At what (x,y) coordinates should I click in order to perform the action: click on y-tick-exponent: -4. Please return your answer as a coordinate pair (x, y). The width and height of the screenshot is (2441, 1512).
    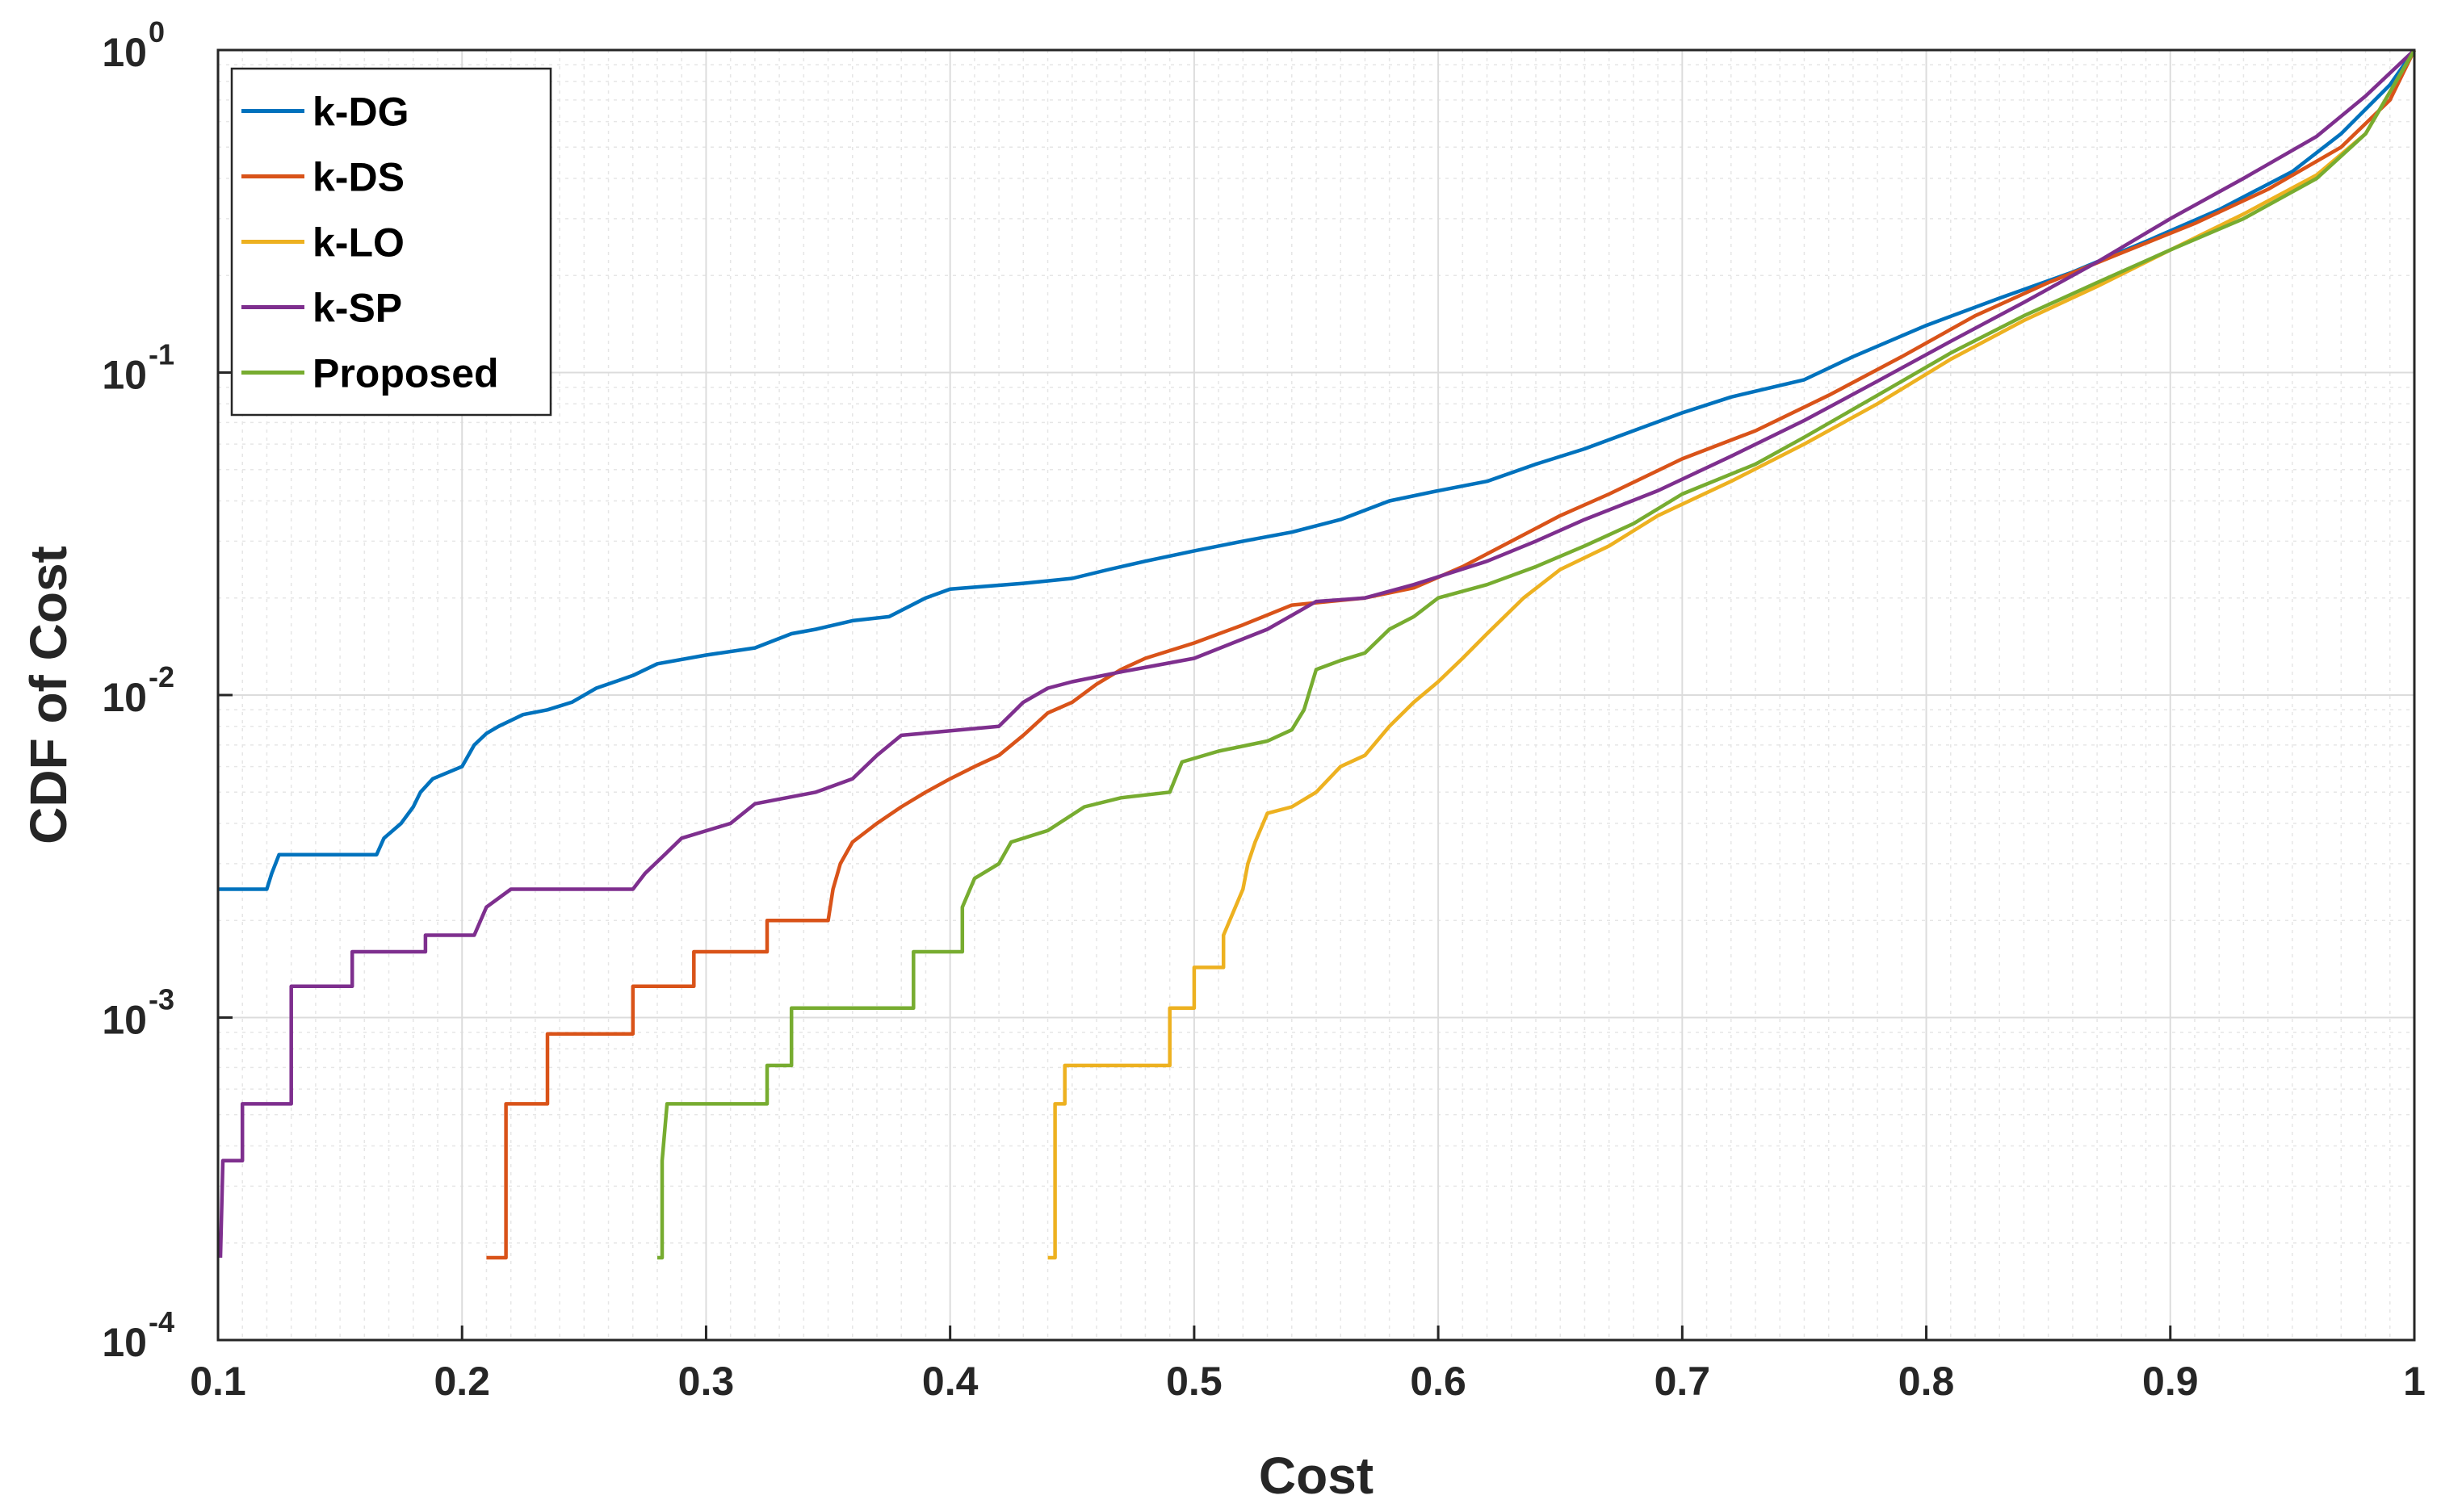
    Looking at the image, I should click on (161, 1321).